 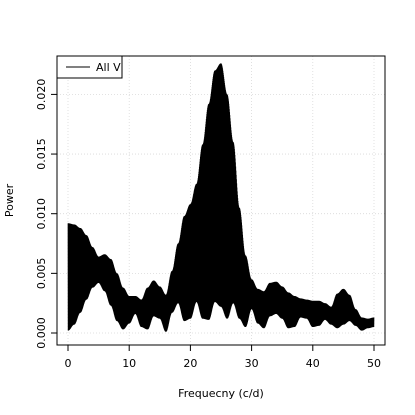 What do you see at coordinates (41, 154) in the screenshot?
I see `y-tick-label: 0.015` at bounding box center [41, 154].